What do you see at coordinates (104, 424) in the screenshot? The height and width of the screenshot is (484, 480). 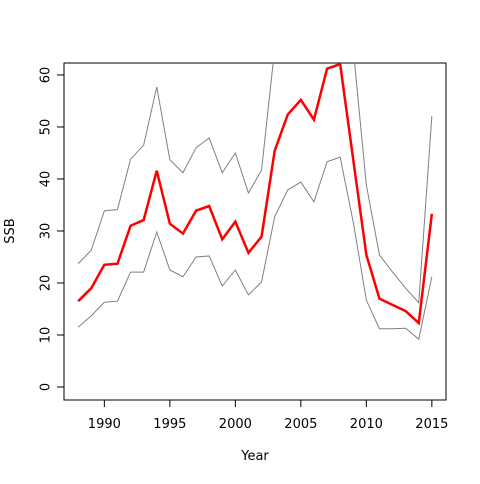 I see `x-tick-label: 1990` at bounding box center [104, 424].